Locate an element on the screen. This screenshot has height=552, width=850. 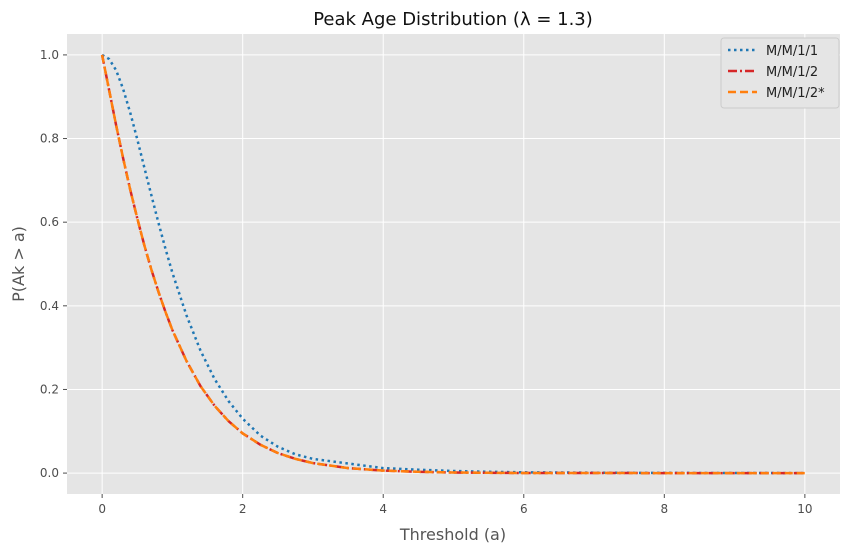
y-tick-label: 0.4 is located at coordinates (49, 306).